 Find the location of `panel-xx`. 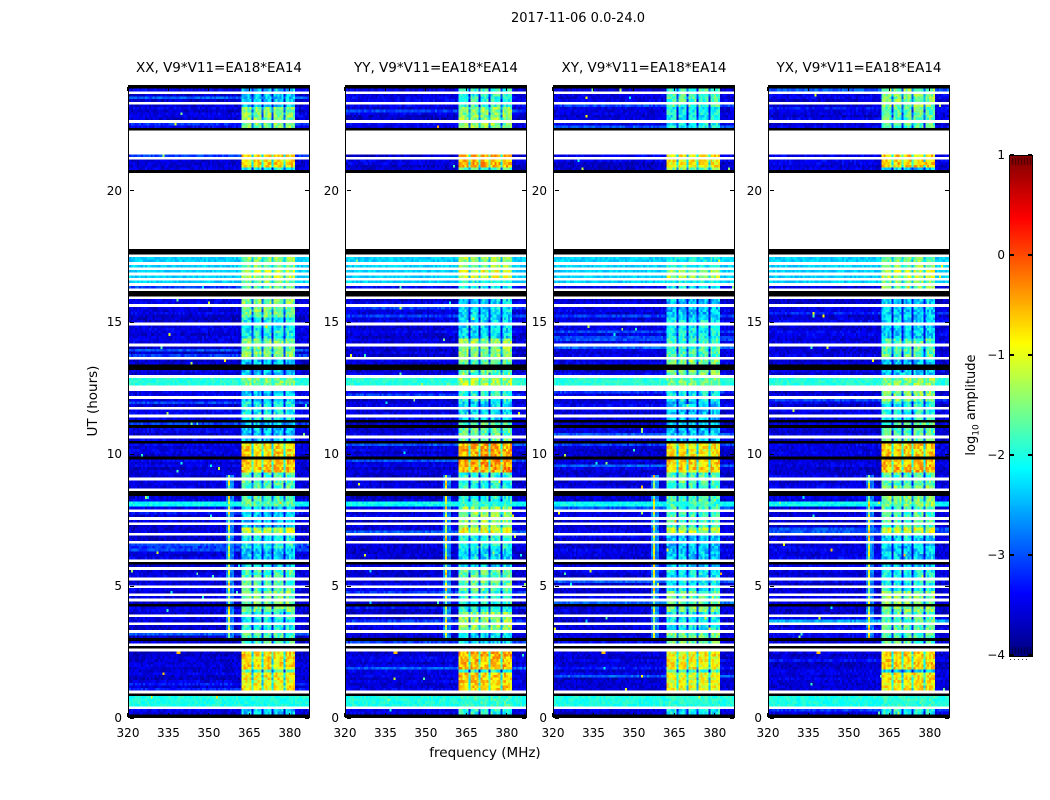

panel-xx is located at coordinates (219, 401).